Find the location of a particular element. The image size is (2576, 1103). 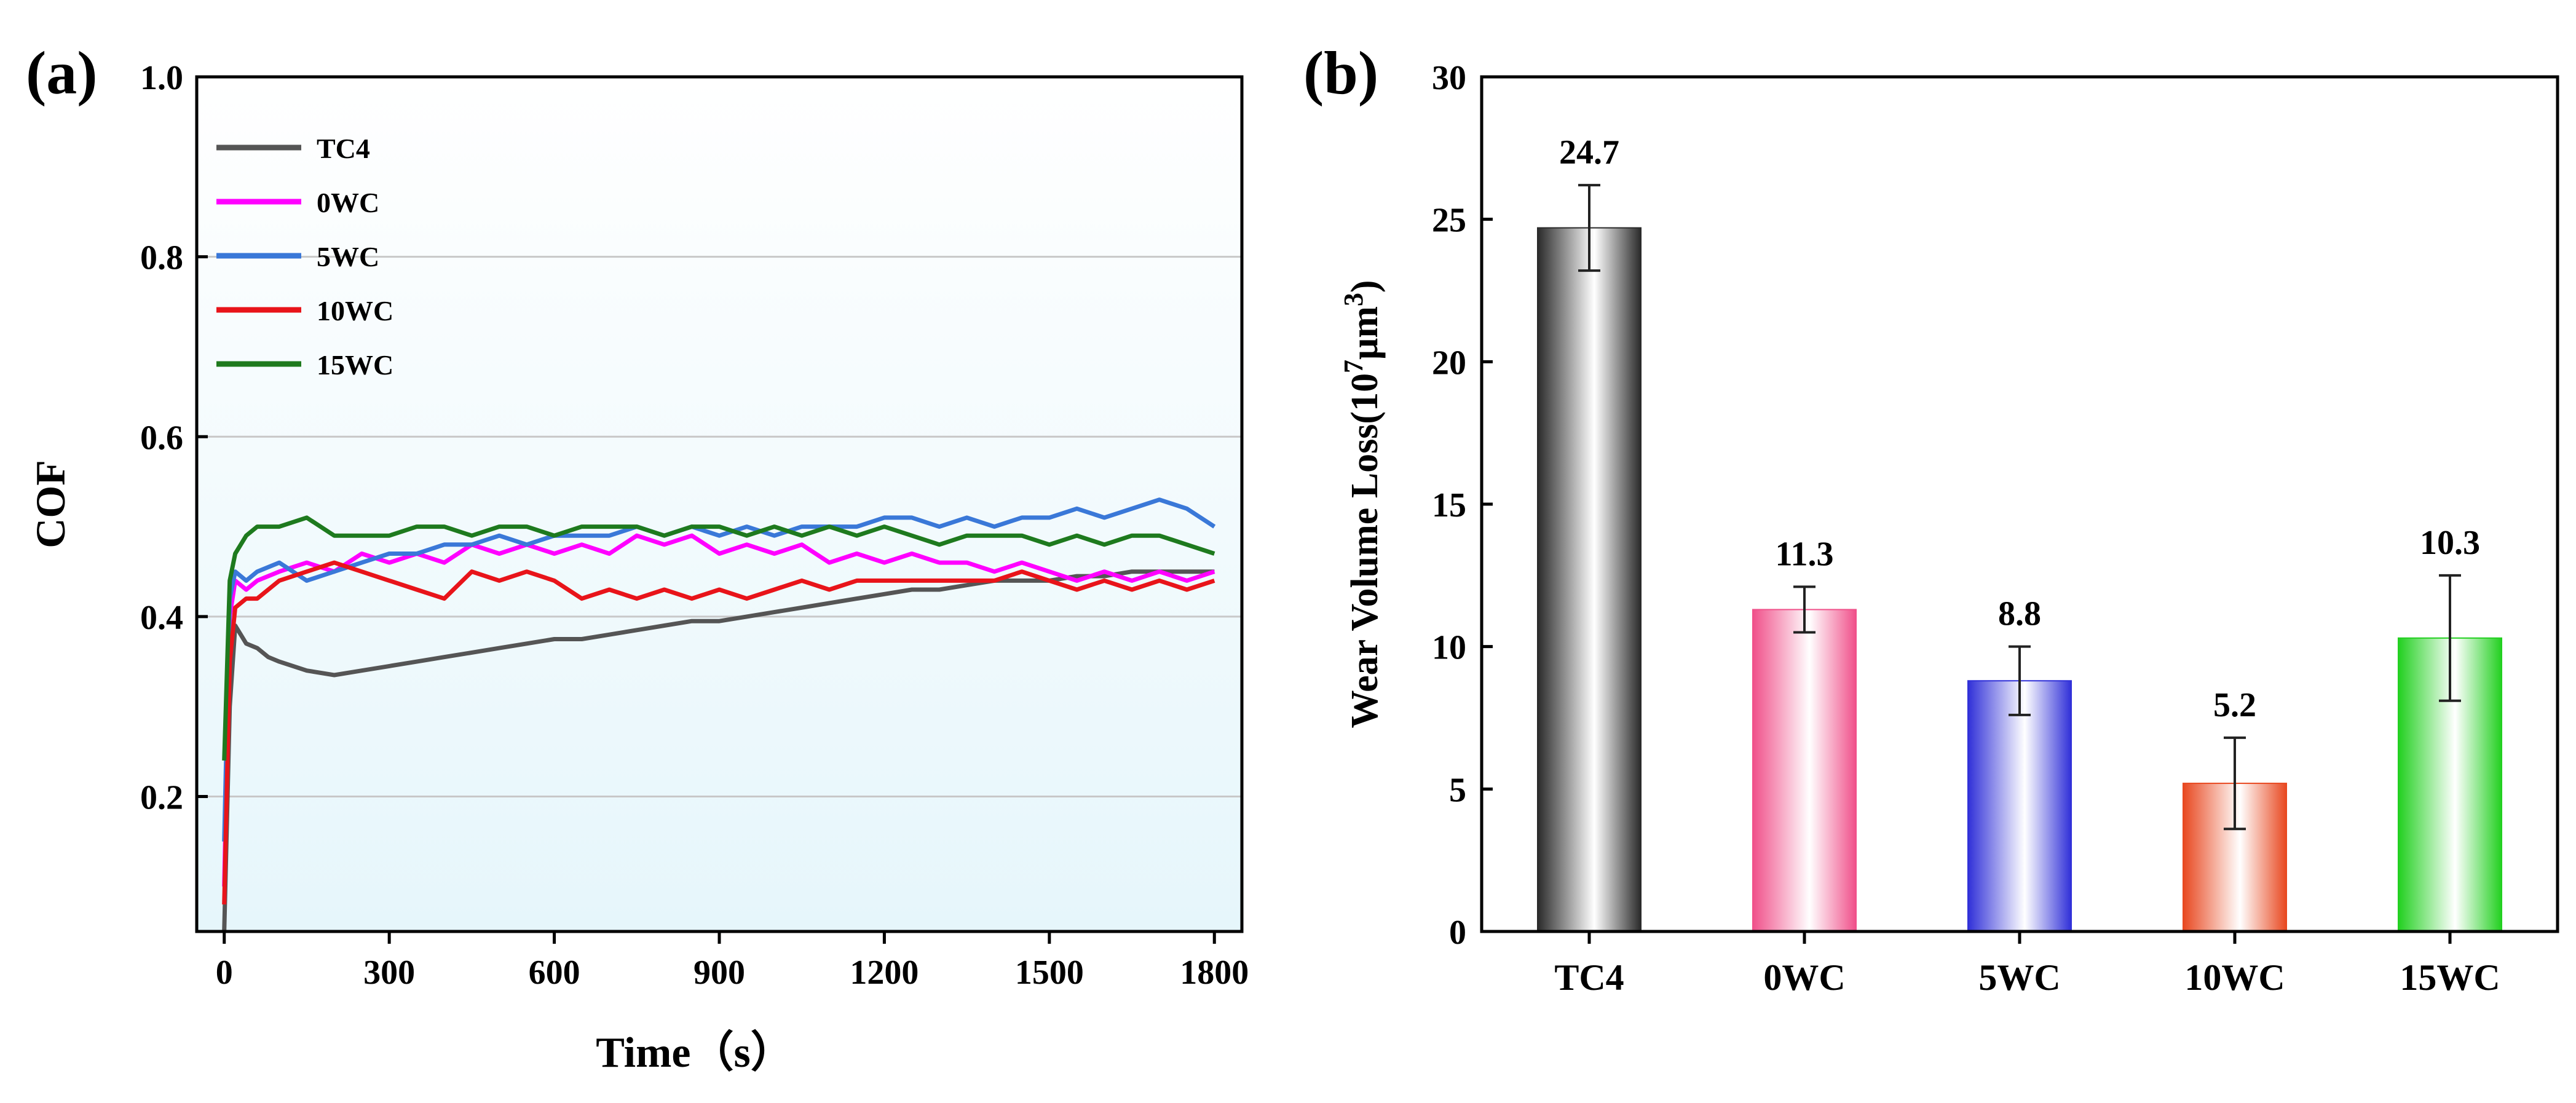

panel-a-series-line-tc4 is located at coordinates (718, 750).